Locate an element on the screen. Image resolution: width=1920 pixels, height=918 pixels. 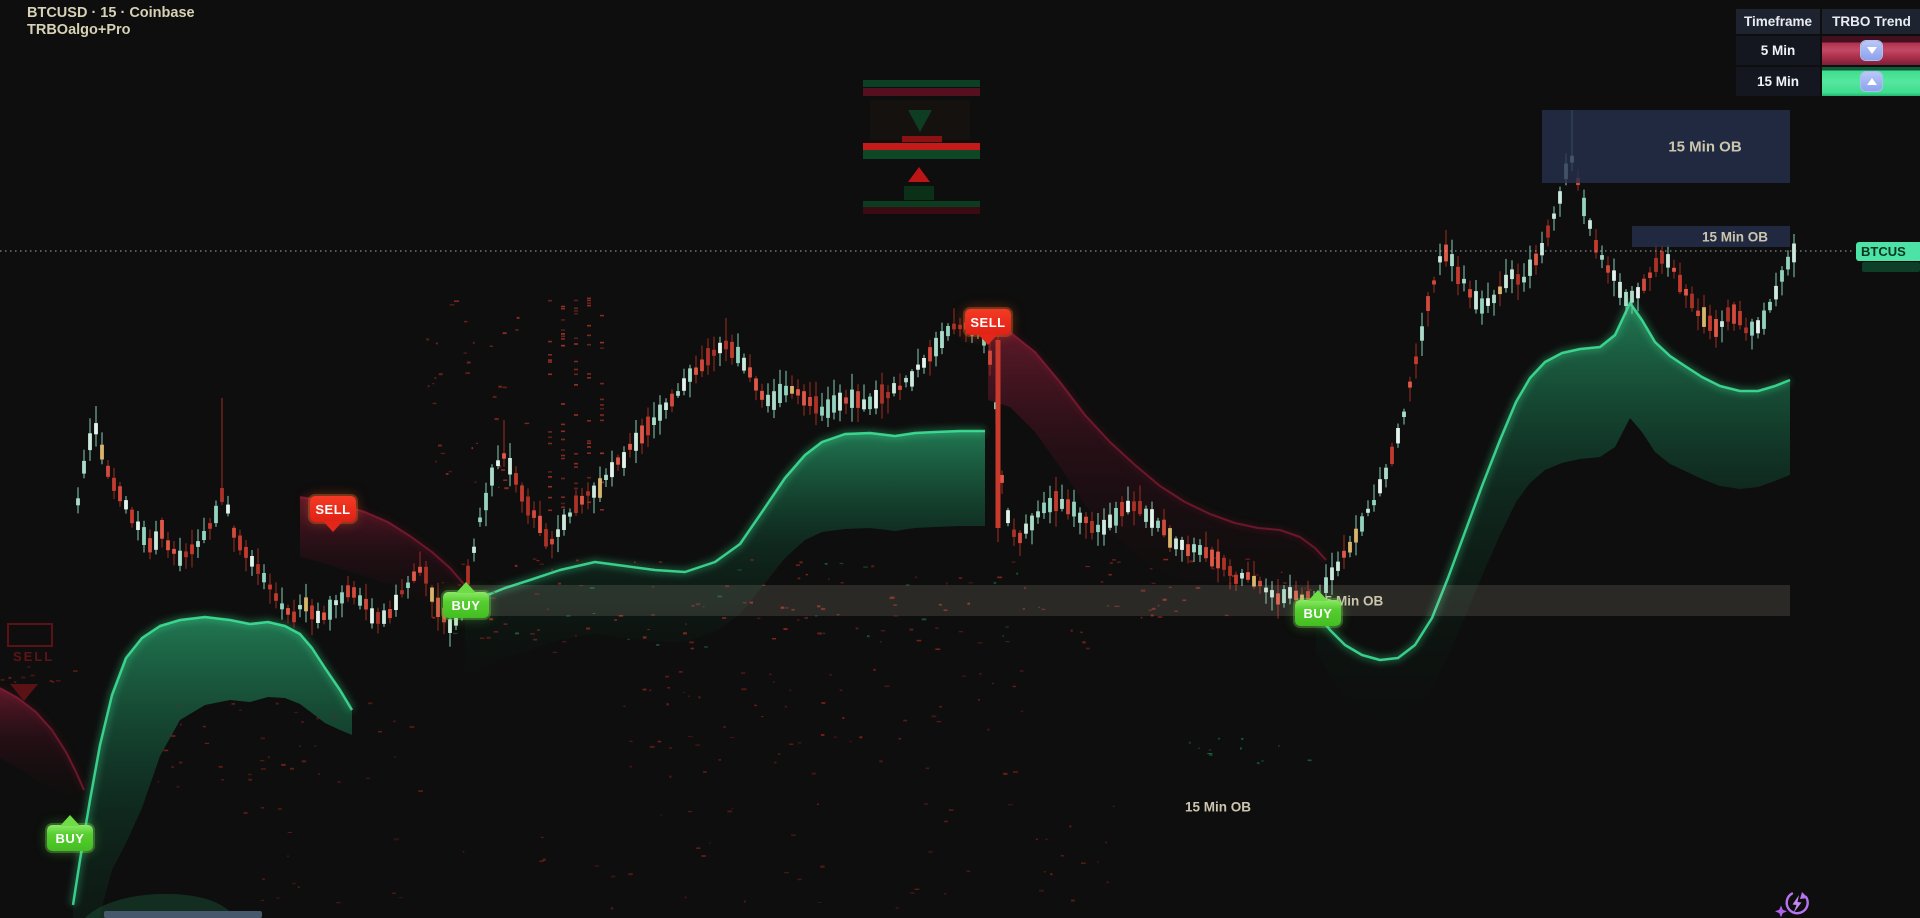
trbo-trend-panel: Timeframe TRBO Trend 5 Min 15 Min is located at coordinates (1828, 52).